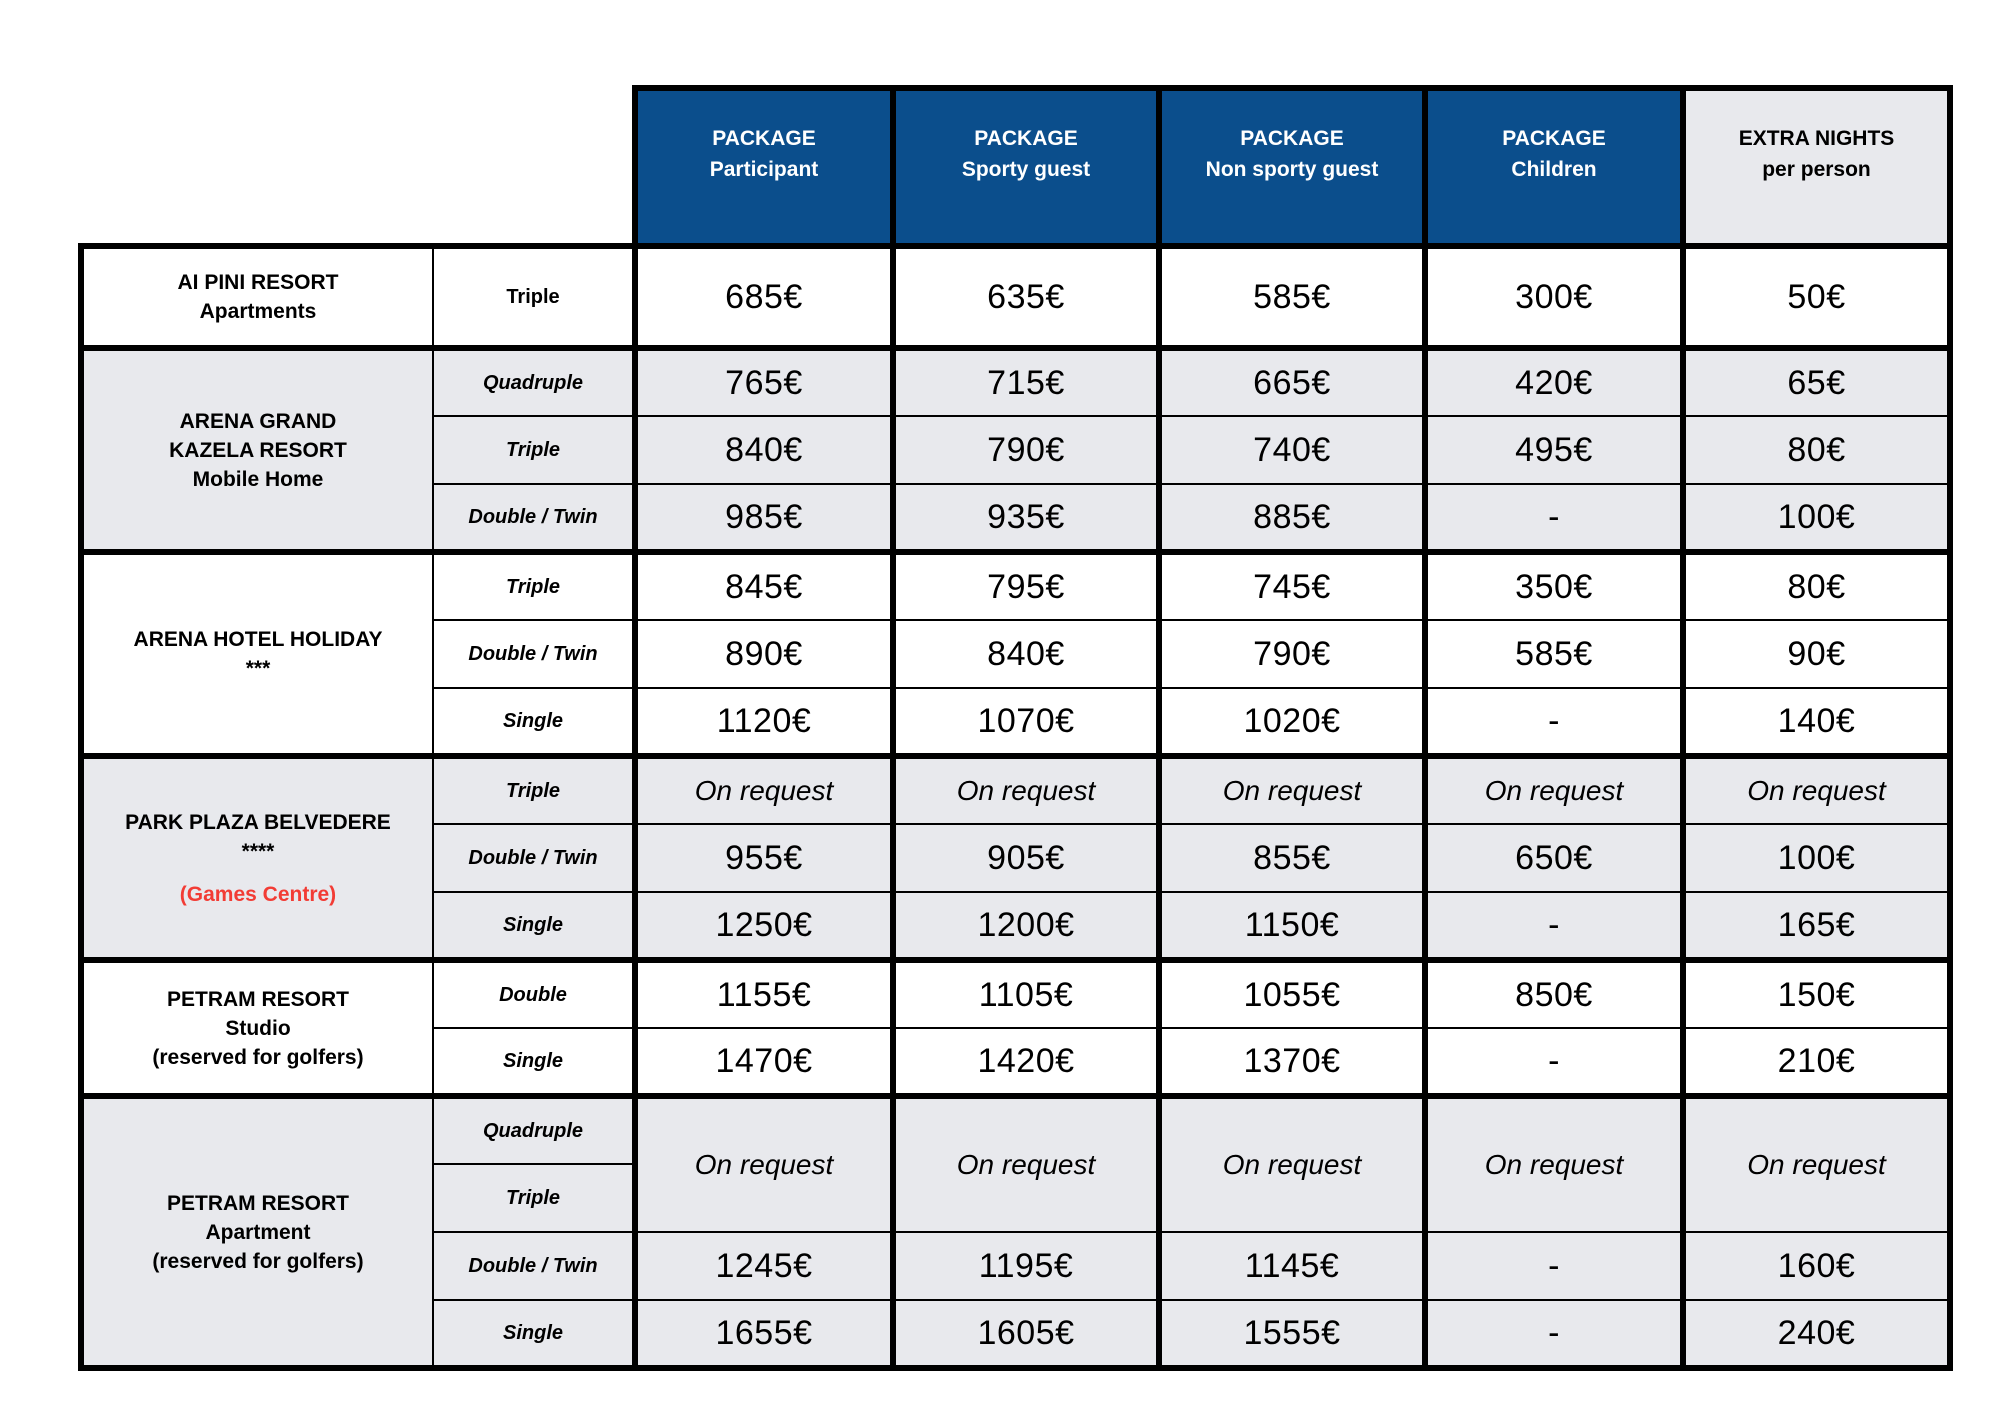 This screenshot has width=2000, height=1414. I want to click on price-cell: 50€, so click(1816, 296).